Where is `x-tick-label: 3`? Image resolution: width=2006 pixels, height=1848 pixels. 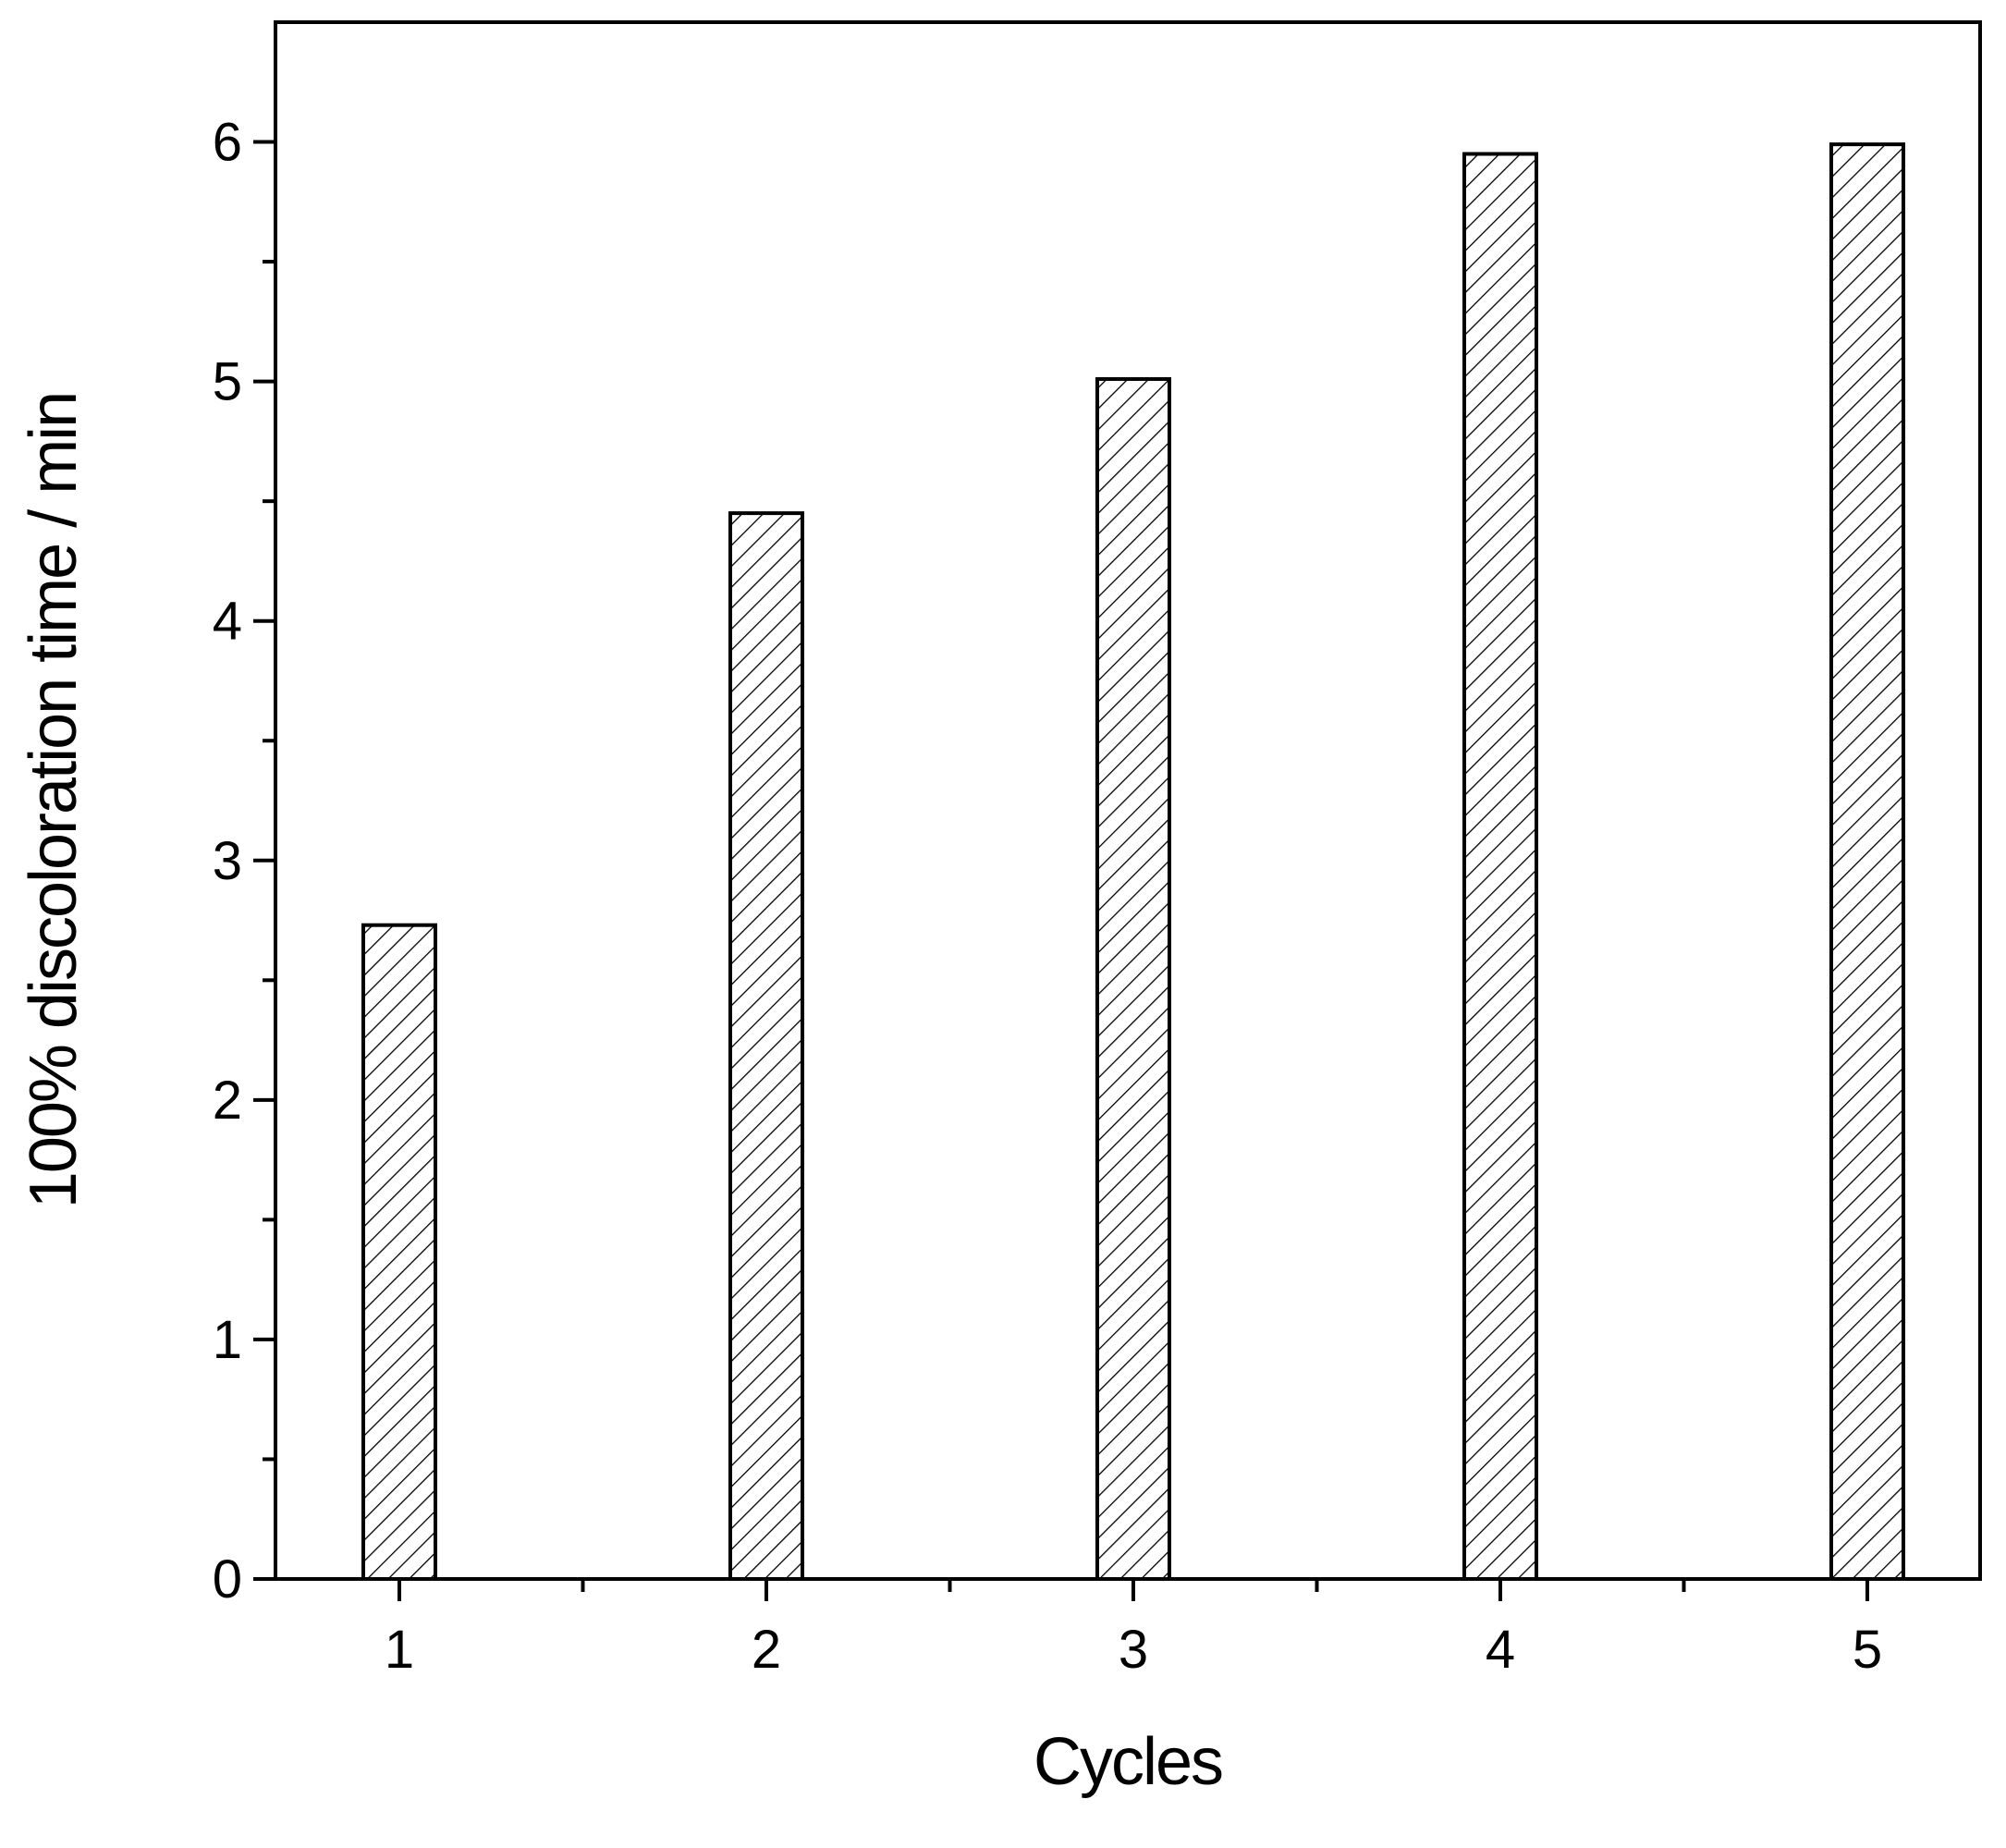 x-tick-label: 3 is located at coordinates (1133, 1650).